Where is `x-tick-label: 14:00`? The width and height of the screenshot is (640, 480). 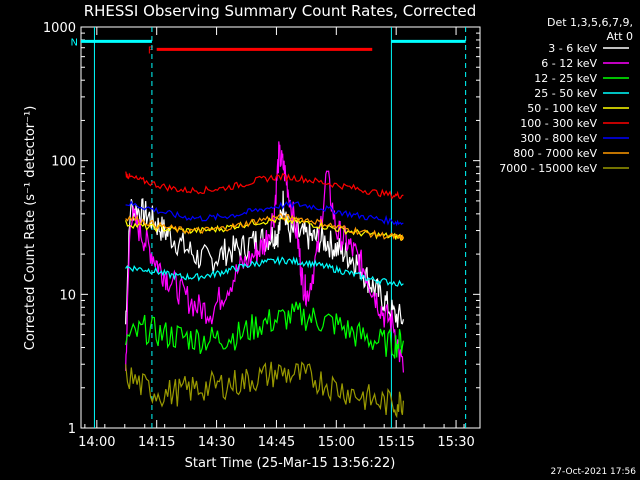 x-tick-label: 14:00 is located at coordinates (96, 442).